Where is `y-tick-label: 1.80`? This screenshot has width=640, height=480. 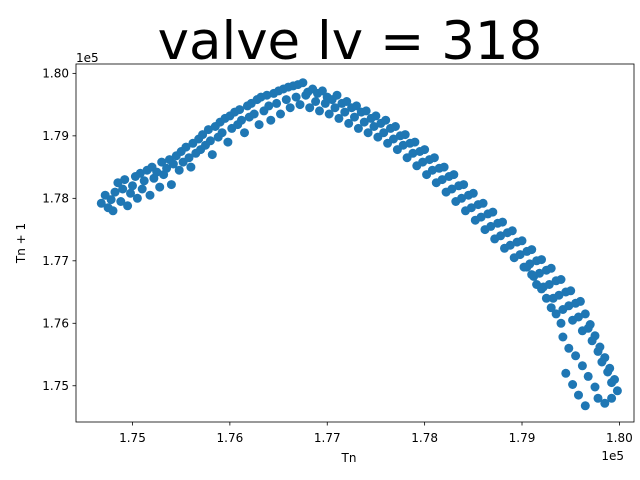 y-tick-label: 1.80 is located at coordinates (55, 73).